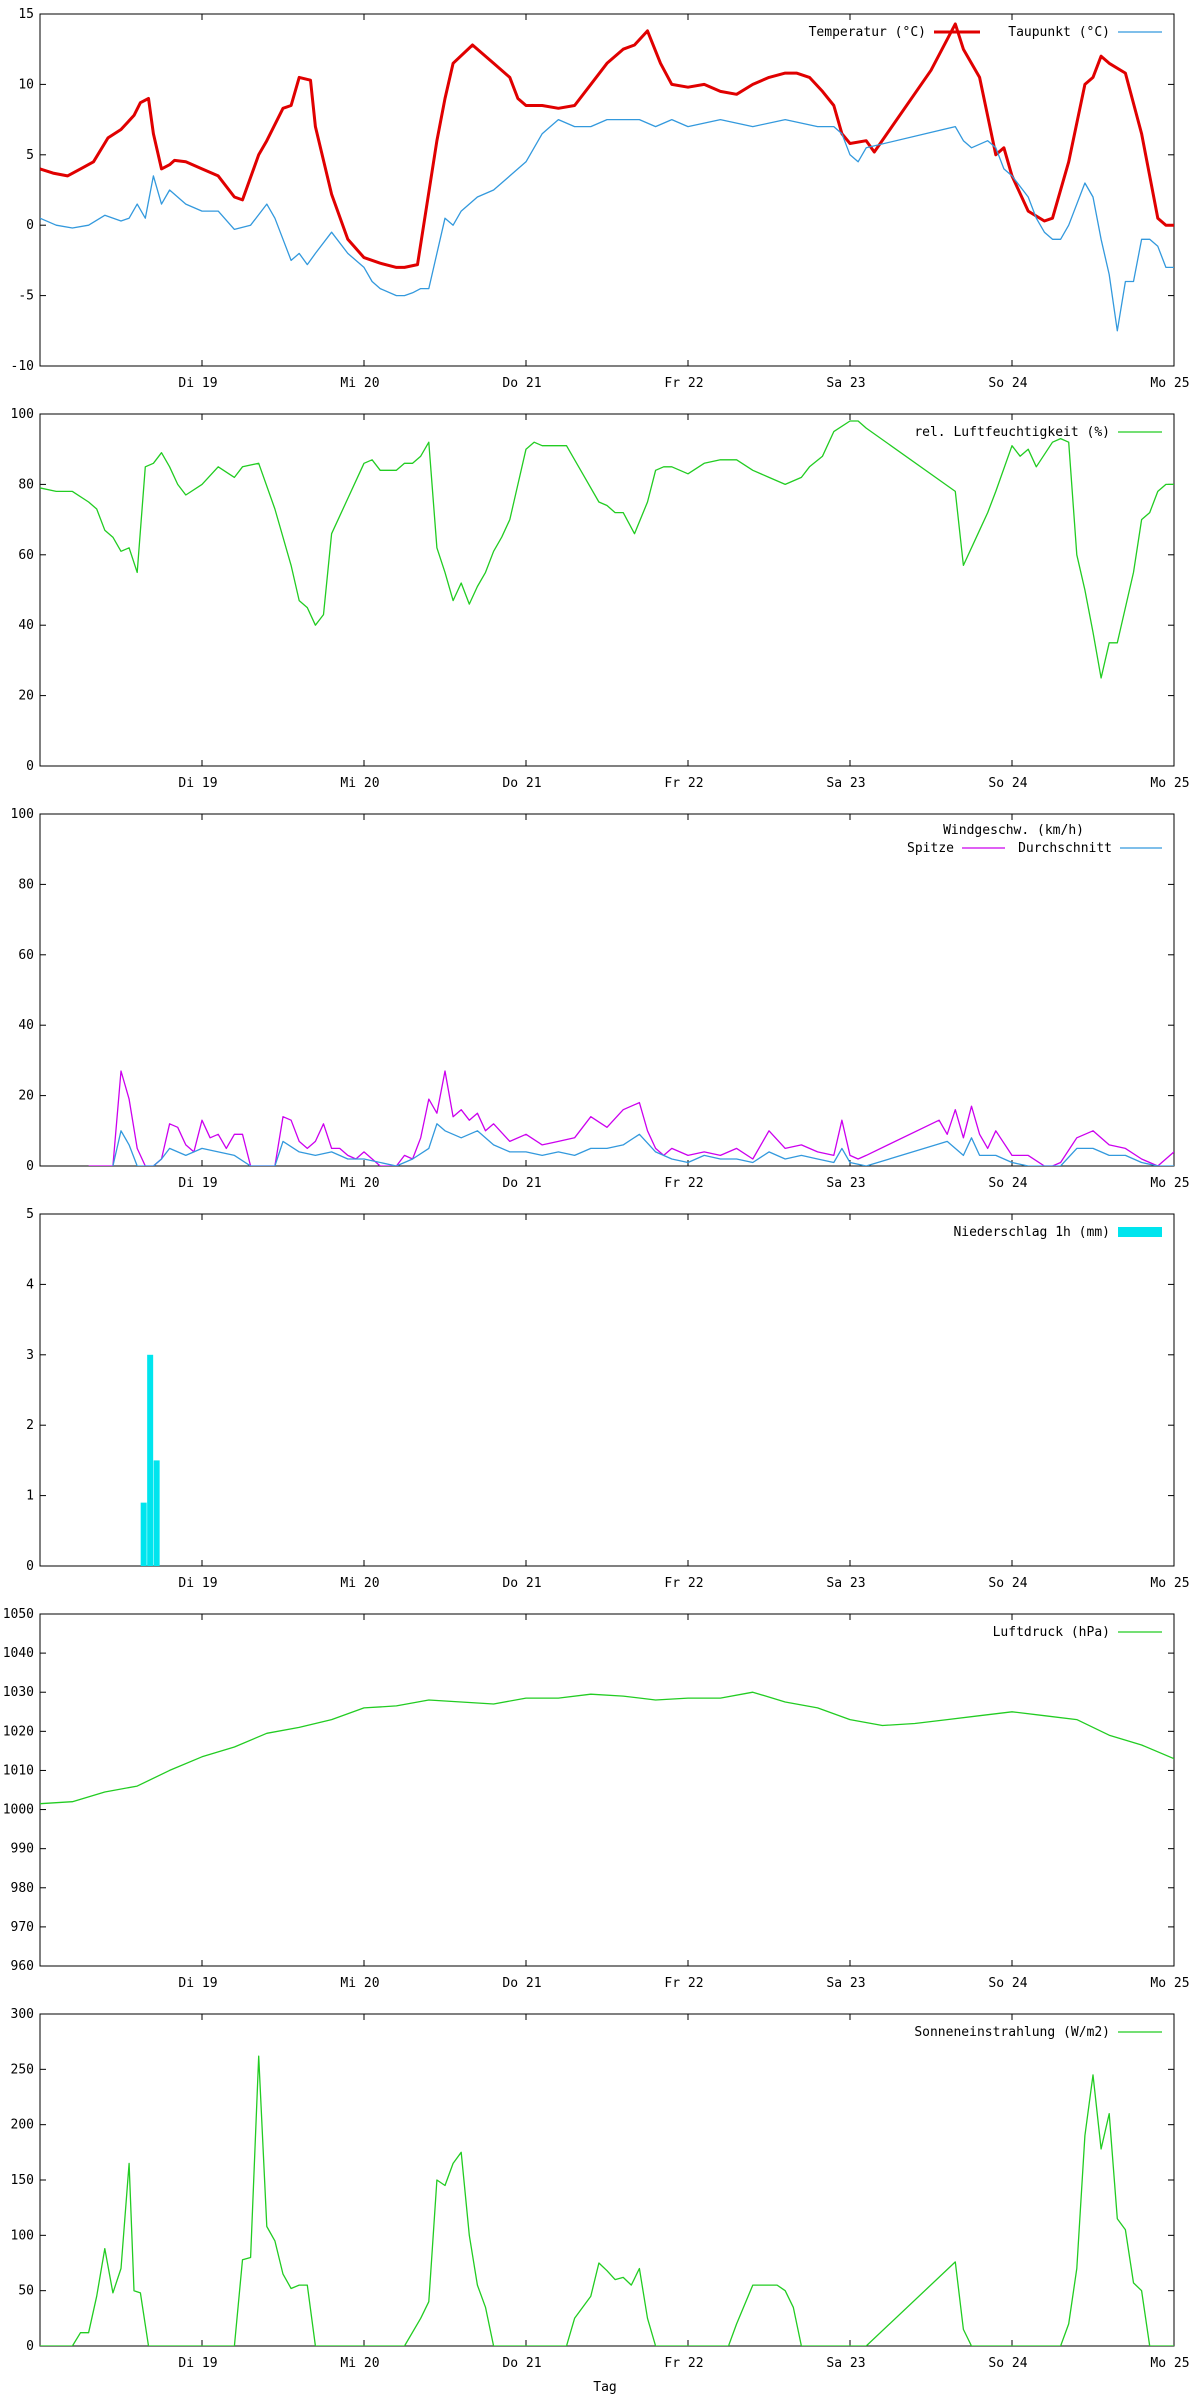 The width and height of the screenshot is (1200, 2400). Describe the element at coordinates (22, 2069) in the screenshot. I see `y-tick-label: 250` at that location.